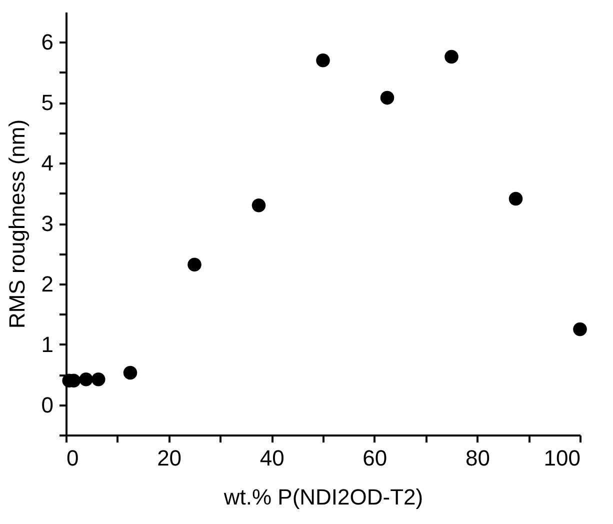 The image size is (613, 524). What do you see at coordinates (375, 458) in the screenshot?
I see `x-tick-label: 60` at bounding box center [375, 458].